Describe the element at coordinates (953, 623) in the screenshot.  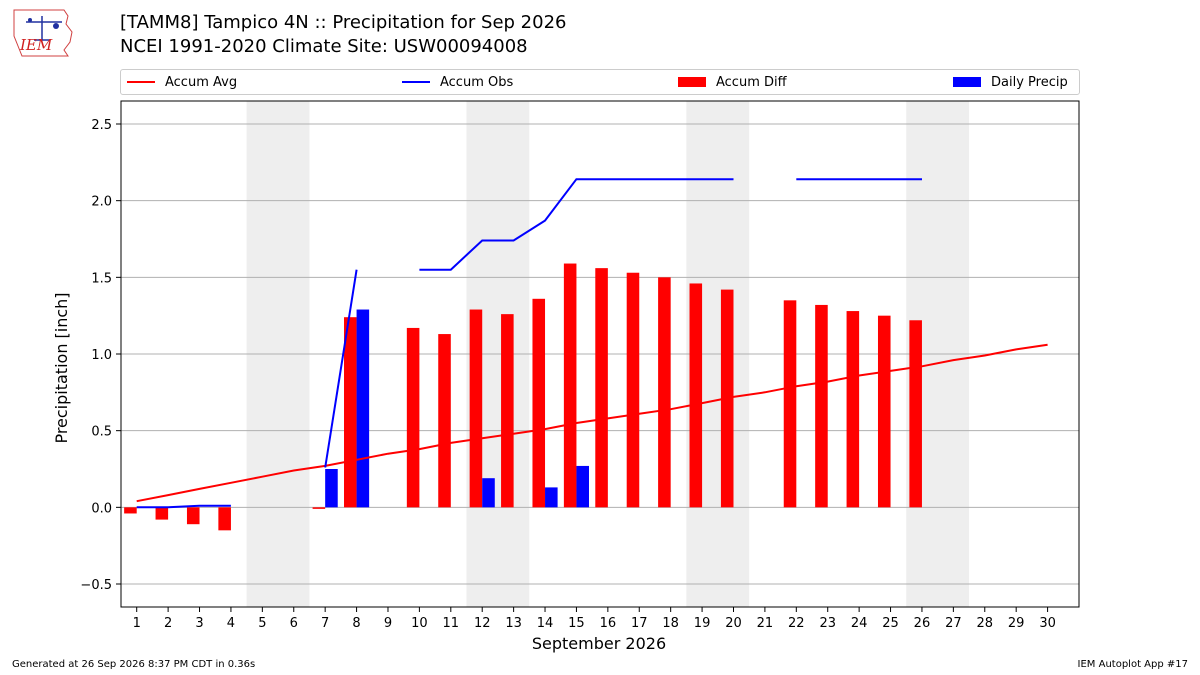
I see `x-tick-label: 27` at that location.